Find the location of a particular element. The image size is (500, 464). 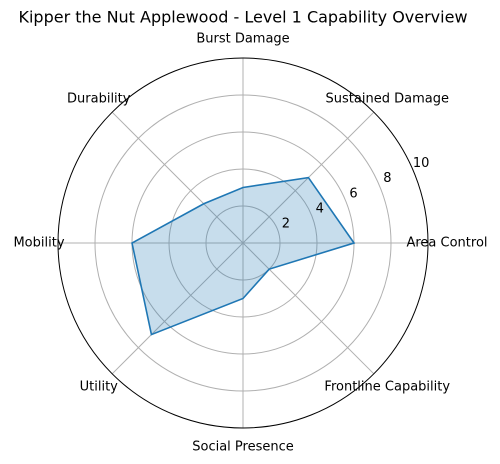

r-tick-label: 8 is located at coordinates (387, 178).